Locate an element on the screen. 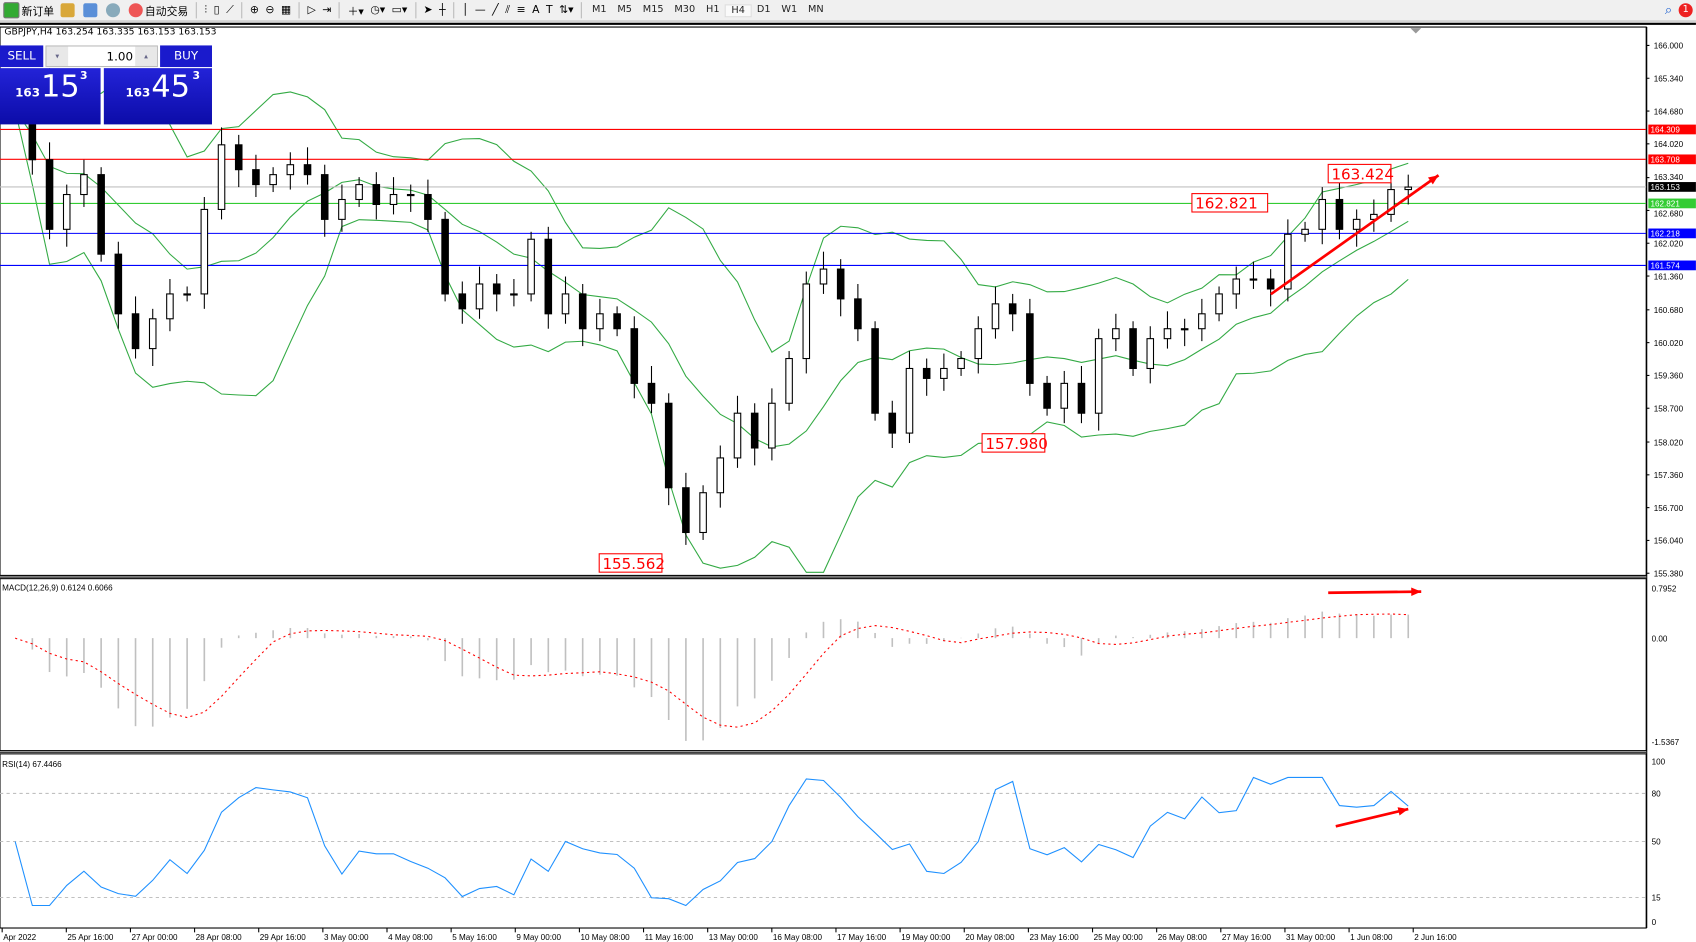  text-label-icon: T is located at coordinates (549, 10).